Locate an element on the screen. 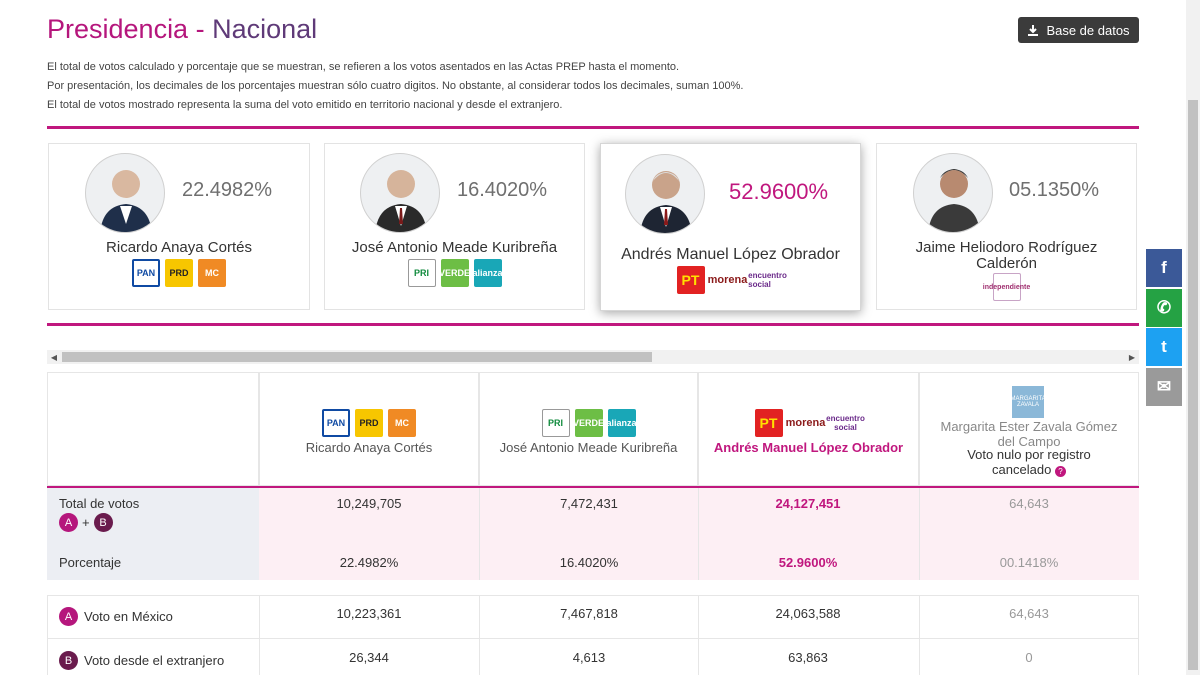 The height and width of the screenshot is (675, 1200). independent-logo: independiente is located at coordinates (1006, 287).